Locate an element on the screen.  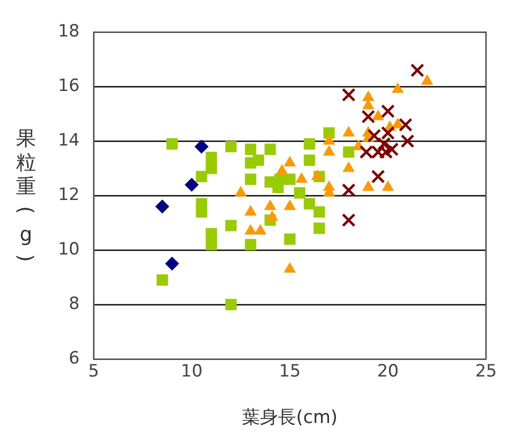
y-tick-label: 12 is located at coordinates (69, 195).